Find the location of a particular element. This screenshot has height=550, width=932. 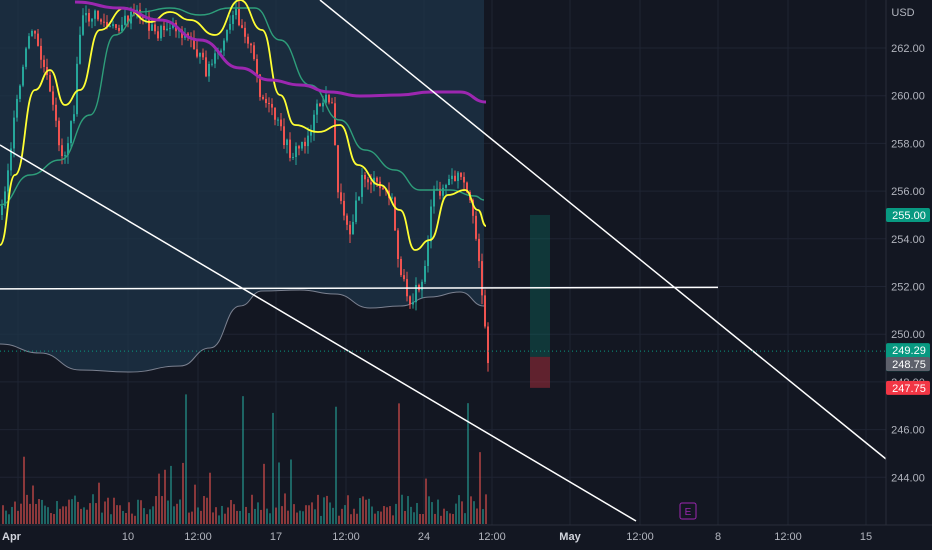

earnings-icon is located at coordinates (688, 511).